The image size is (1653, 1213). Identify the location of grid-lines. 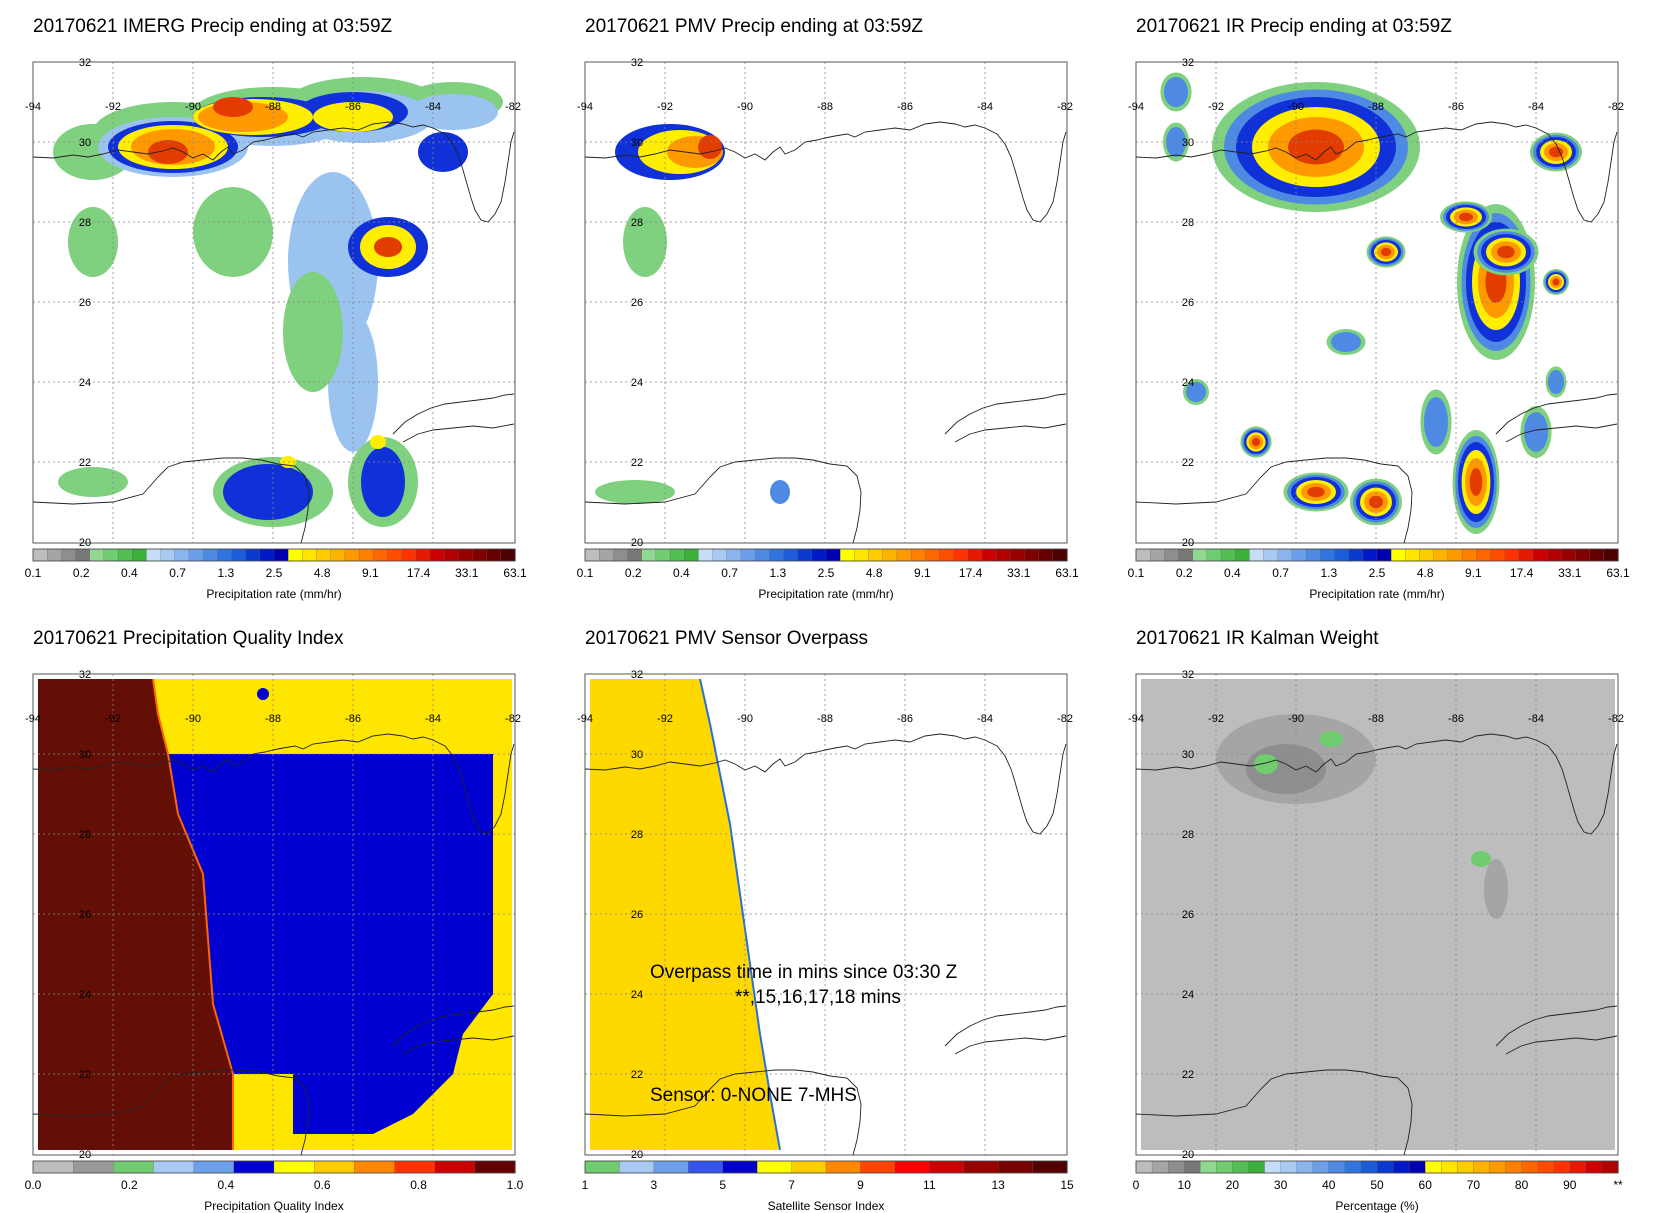
(826, 914).